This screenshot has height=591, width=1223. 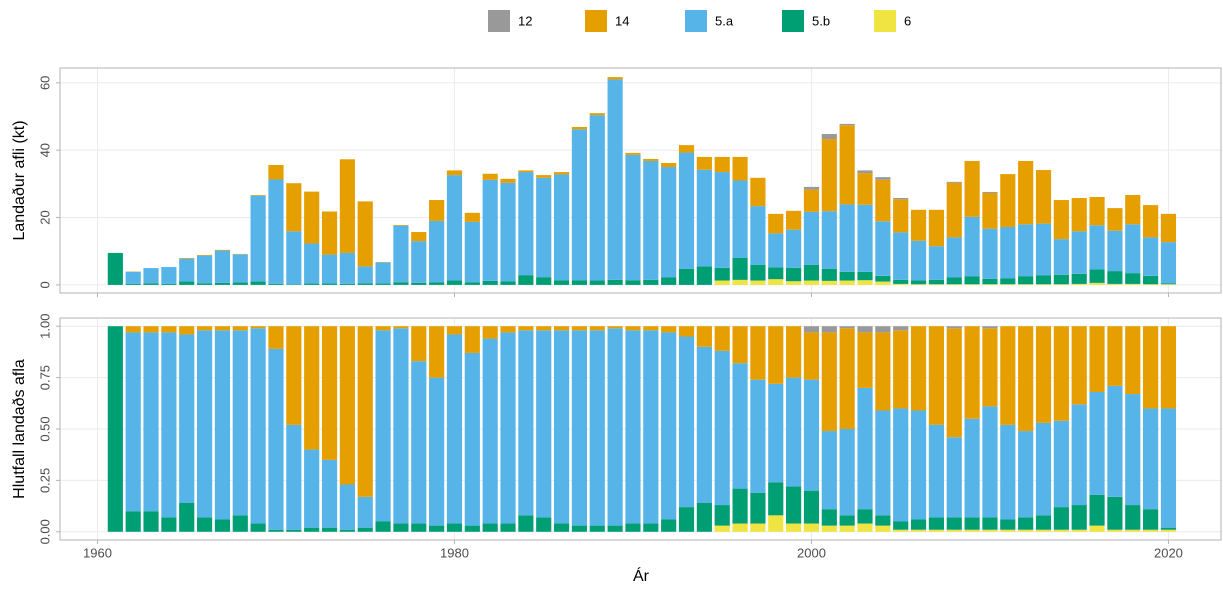 What do you see at coordinates (724, 20) in the screenshot?
I see `legend-label: 5.a` at bounding box center [724, 20].